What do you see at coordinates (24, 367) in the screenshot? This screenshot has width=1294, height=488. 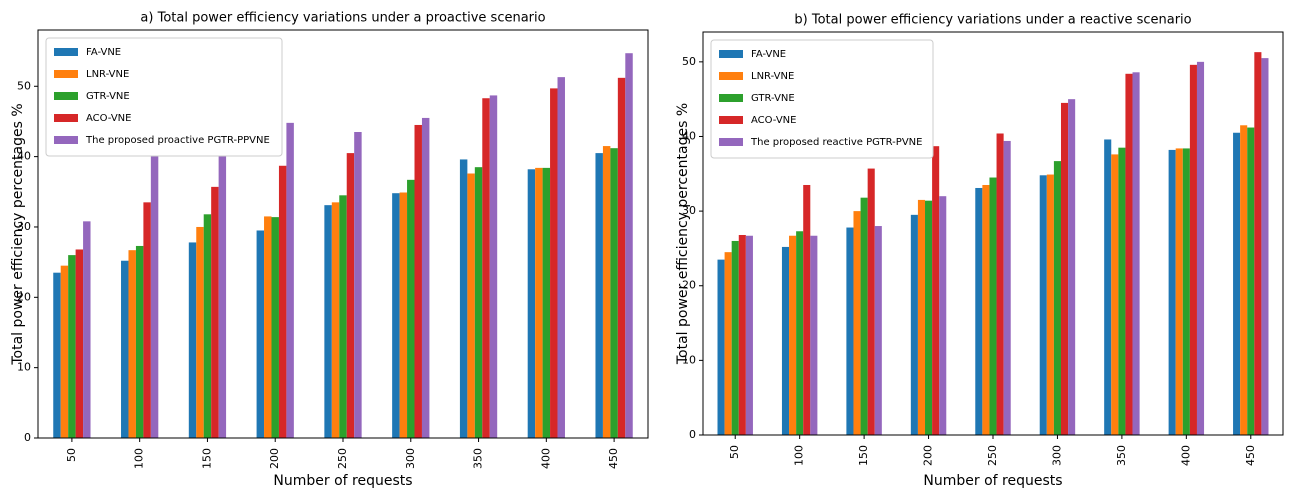 I see `y-tick-label: 10` at bounding box center [24, 367].